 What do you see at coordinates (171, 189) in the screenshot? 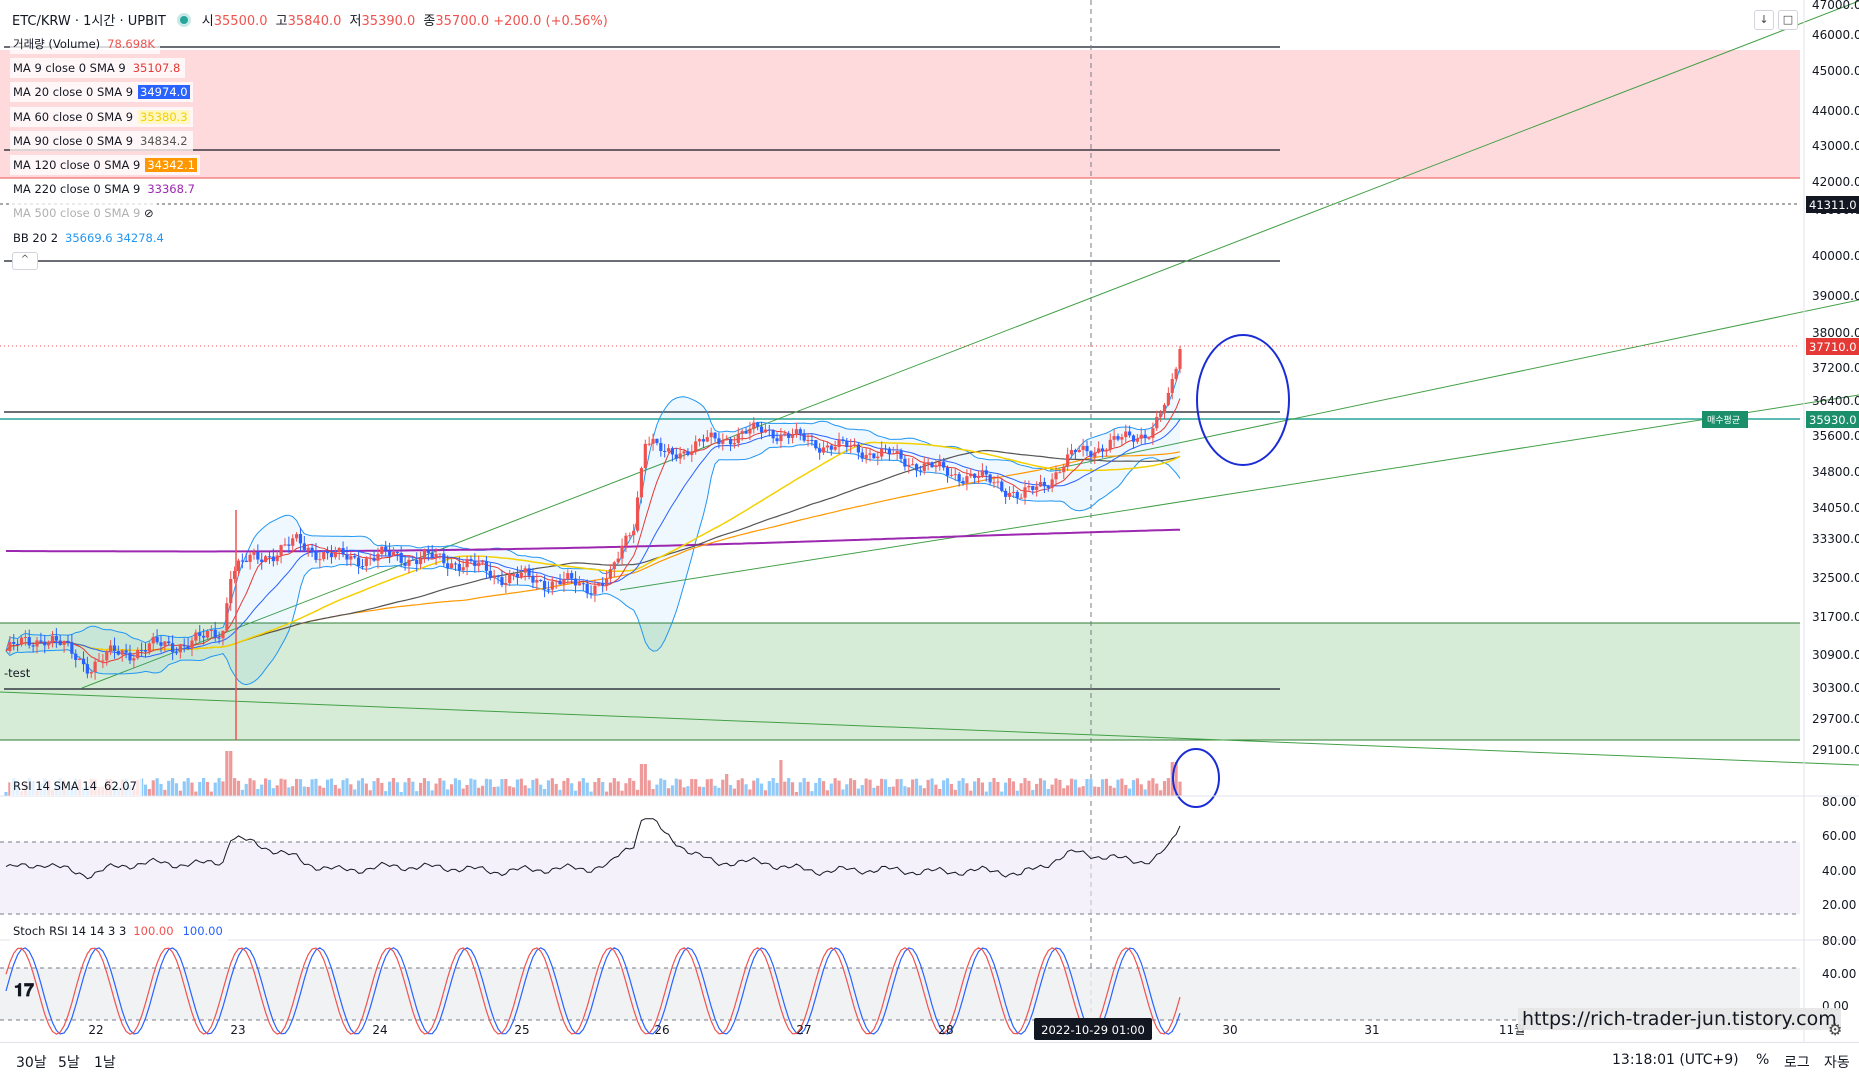
I see `legend-value: 33368.7` at bounding box center [171, 189].